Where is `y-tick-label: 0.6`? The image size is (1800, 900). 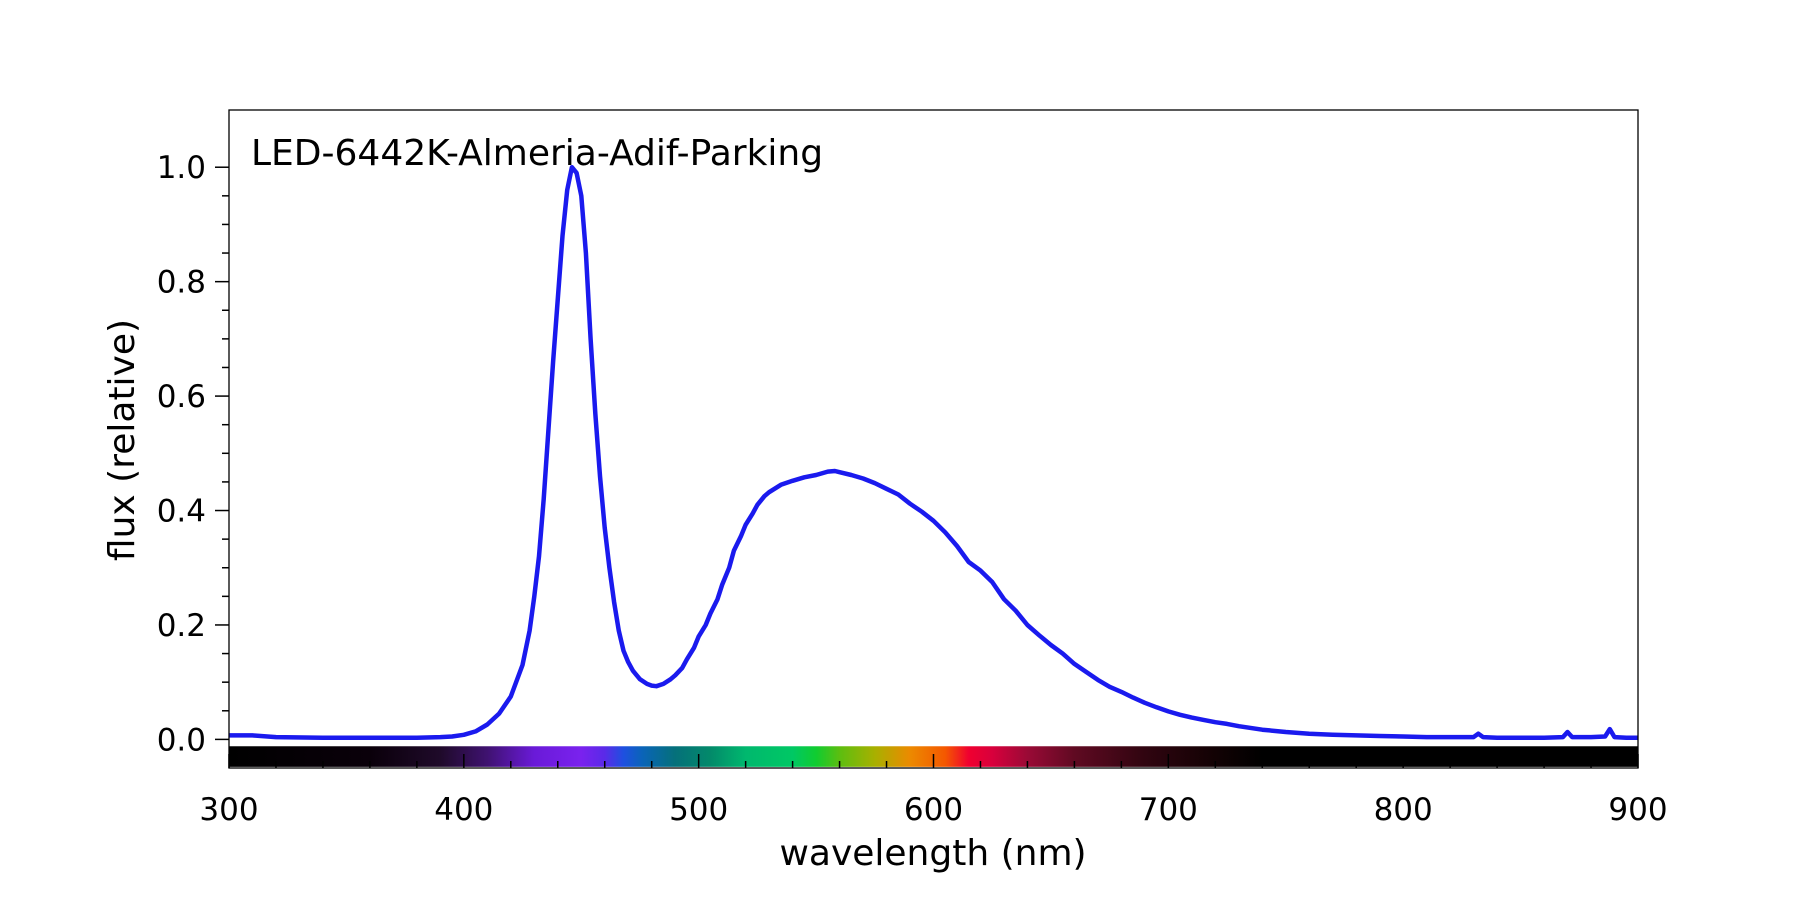
y-tick-label: 0.6 is located at coordinates (181, 397).